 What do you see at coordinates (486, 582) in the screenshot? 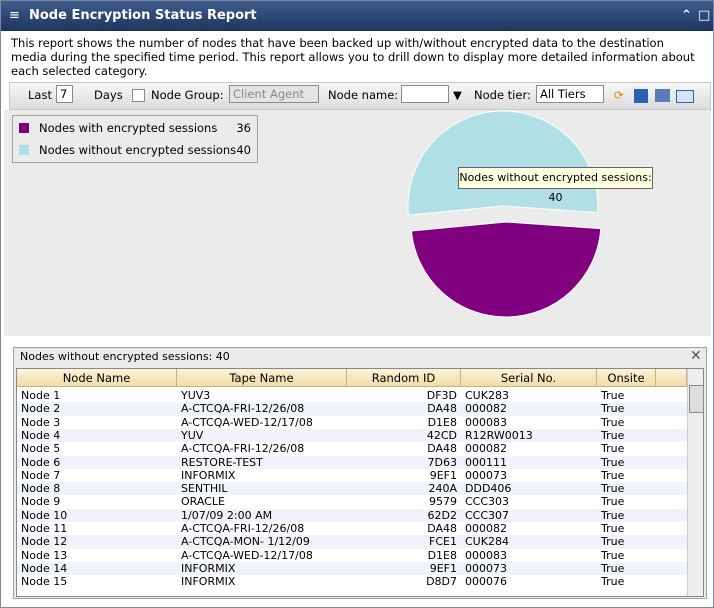
I see `table-cell: 000076` at bounding box center [486, 582].